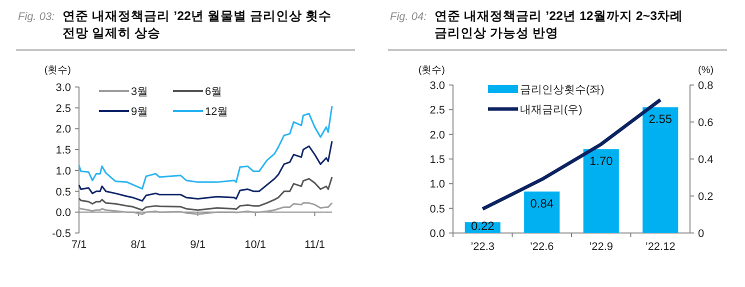  I want to click on y2-tick-label: 0.2, so click(706, 197).